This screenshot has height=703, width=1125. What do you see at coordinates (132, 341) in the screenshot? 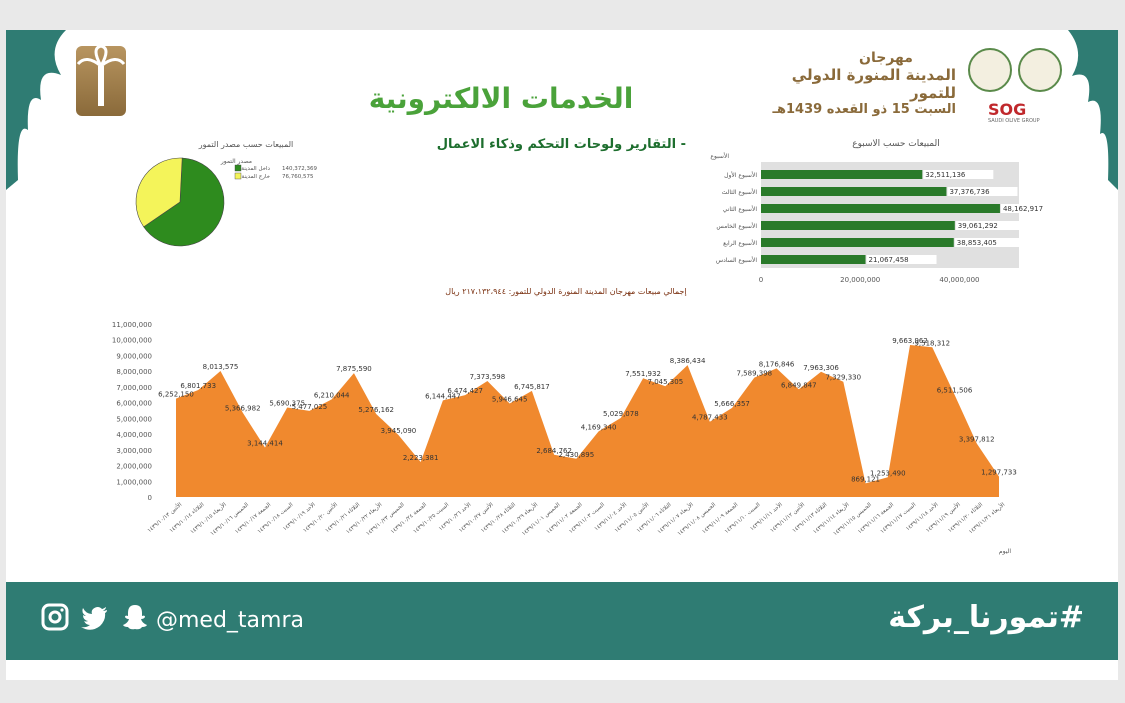
I see `area-y-tick-label: 10,000,000` at bounding box center [132, 341].